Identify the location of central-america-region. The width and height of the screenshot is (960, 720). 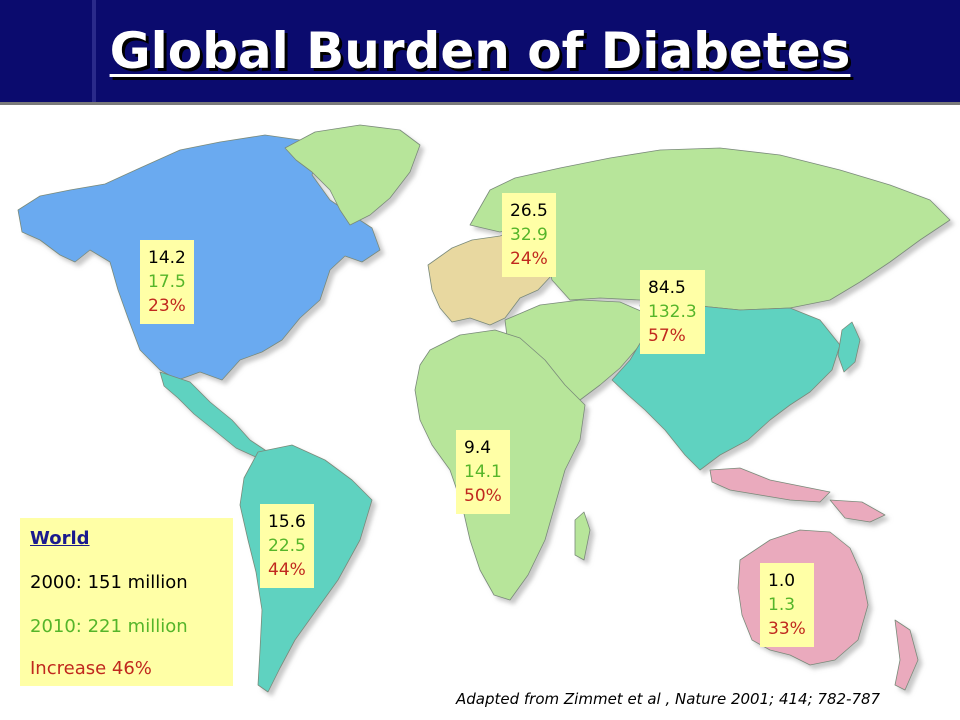
(214, 415).